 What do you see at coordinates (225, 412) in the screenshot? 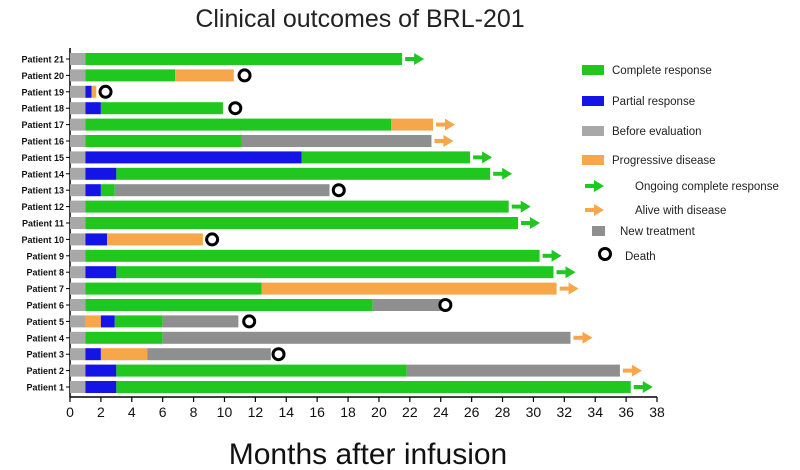
I see `x-tick-label: 10` at bounding box center [225, 412].